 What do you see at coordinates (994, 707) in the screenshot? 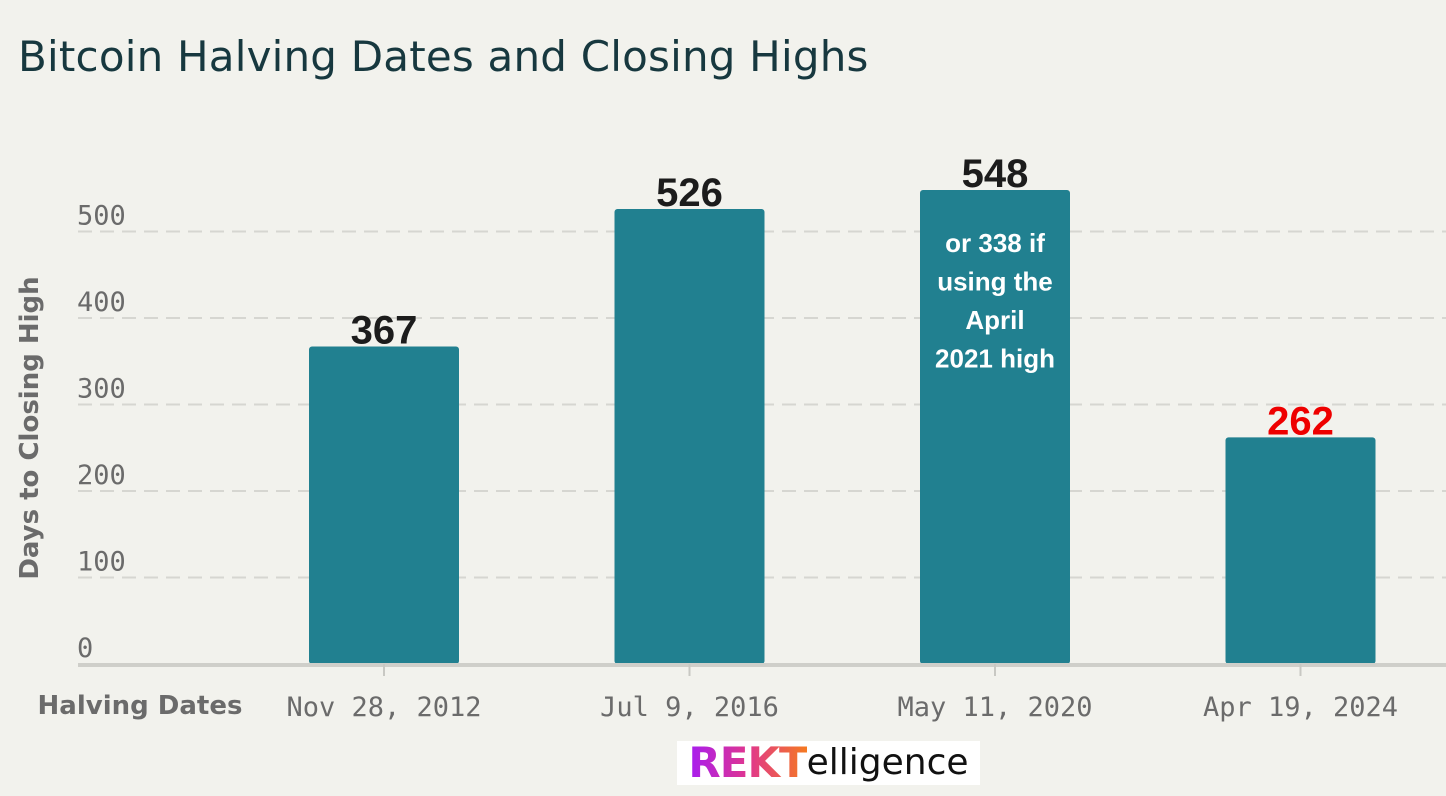
I see `x-tick-label: May 11, 2020` at bounding box center [994, 707].